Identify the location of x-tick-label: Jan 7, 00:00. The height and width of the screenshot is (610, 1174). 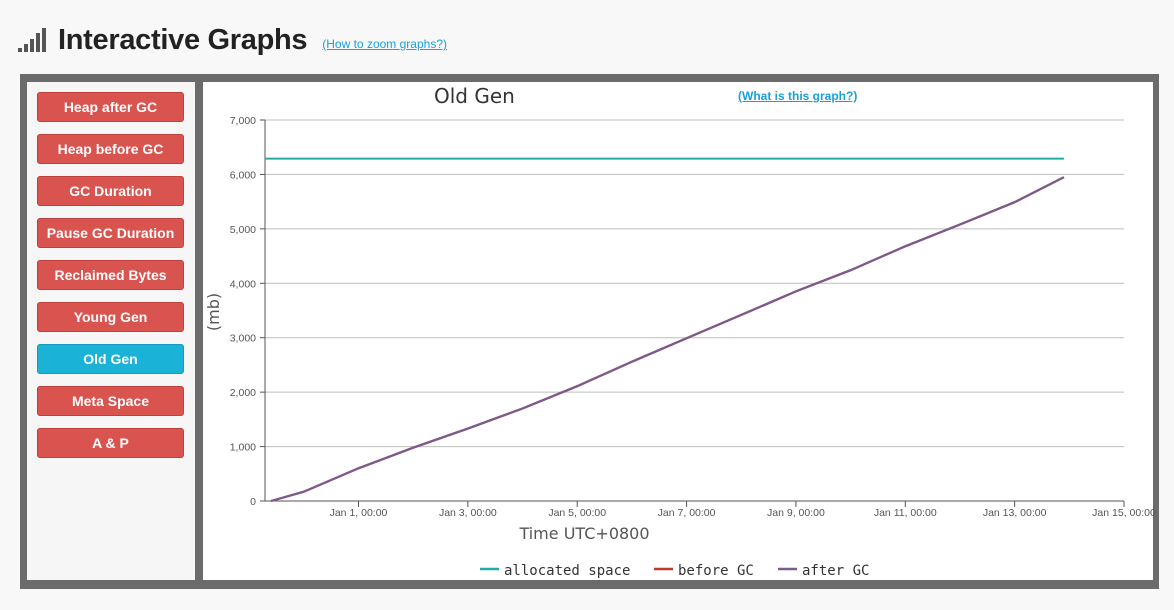
(687, 513).